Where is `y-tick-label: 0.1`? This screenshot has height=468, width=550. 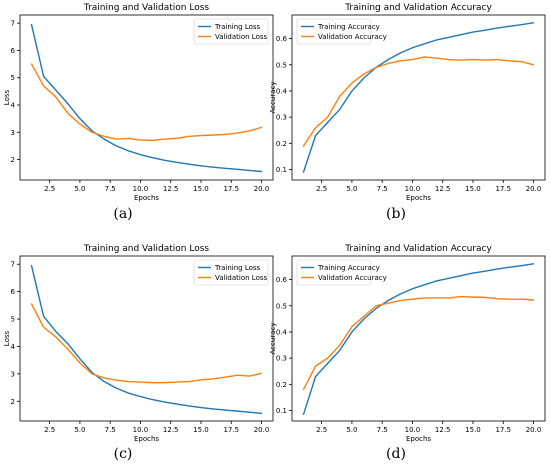
y-tick-label: 0.1 is located at coordinates (281, 411).